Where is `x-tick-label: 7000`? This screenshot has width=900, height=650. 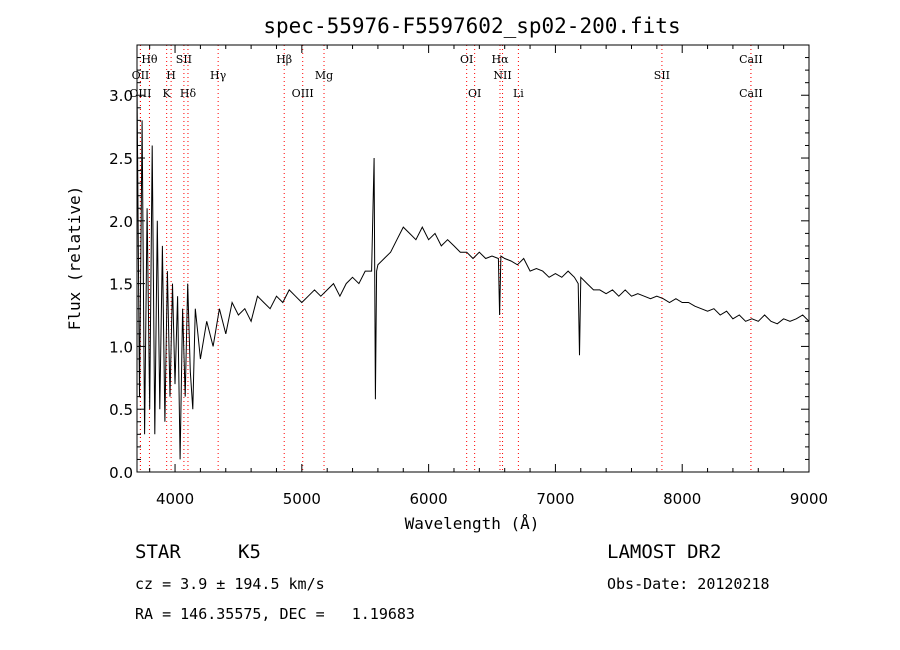
x-tick-label: 7000 is located at coordinates (555, 499).